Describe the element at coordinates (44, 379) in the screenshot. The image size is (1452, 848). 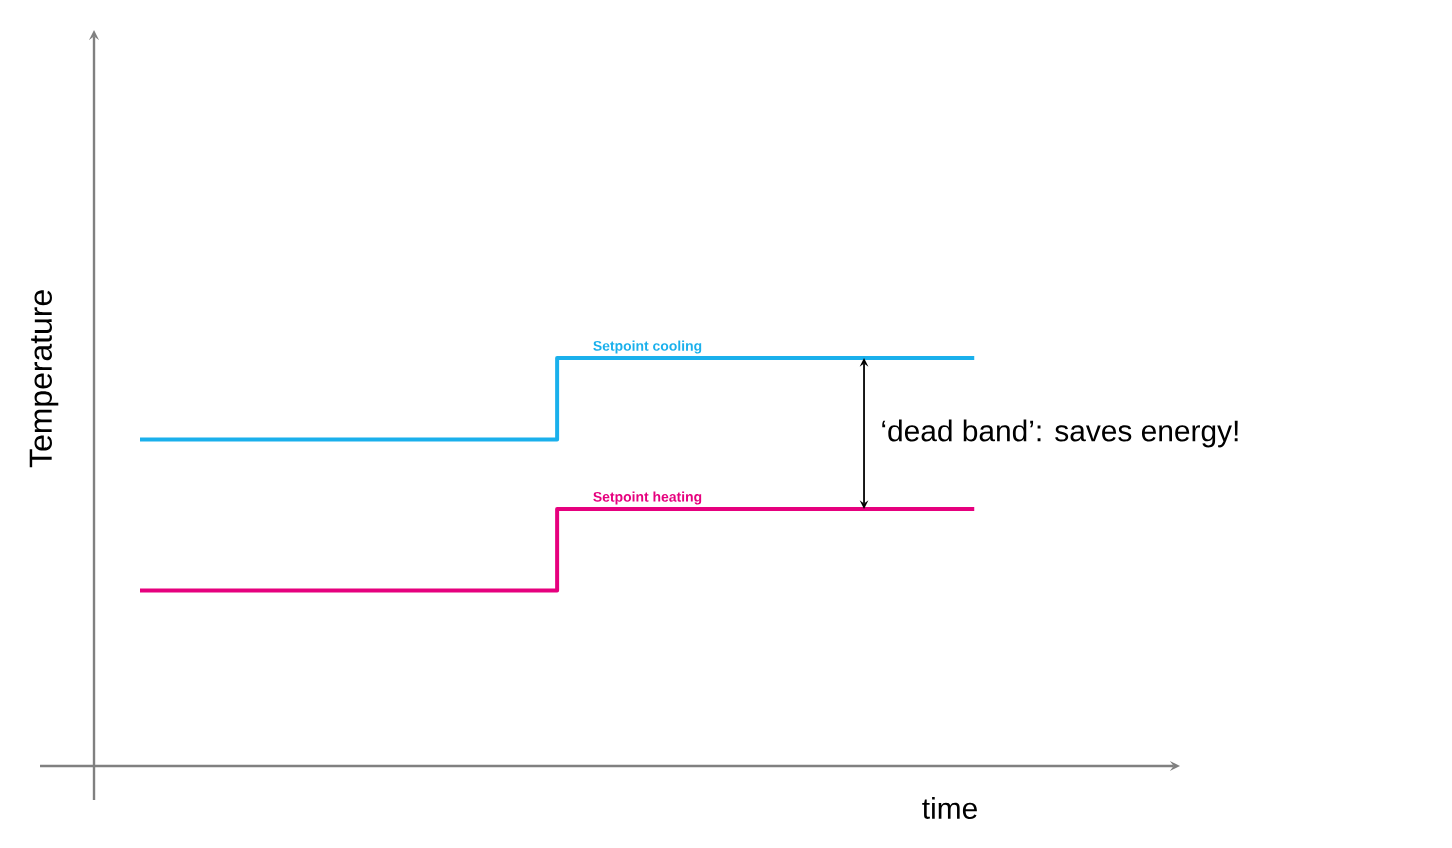
I see `y-axis-title: Temperature` at that location.